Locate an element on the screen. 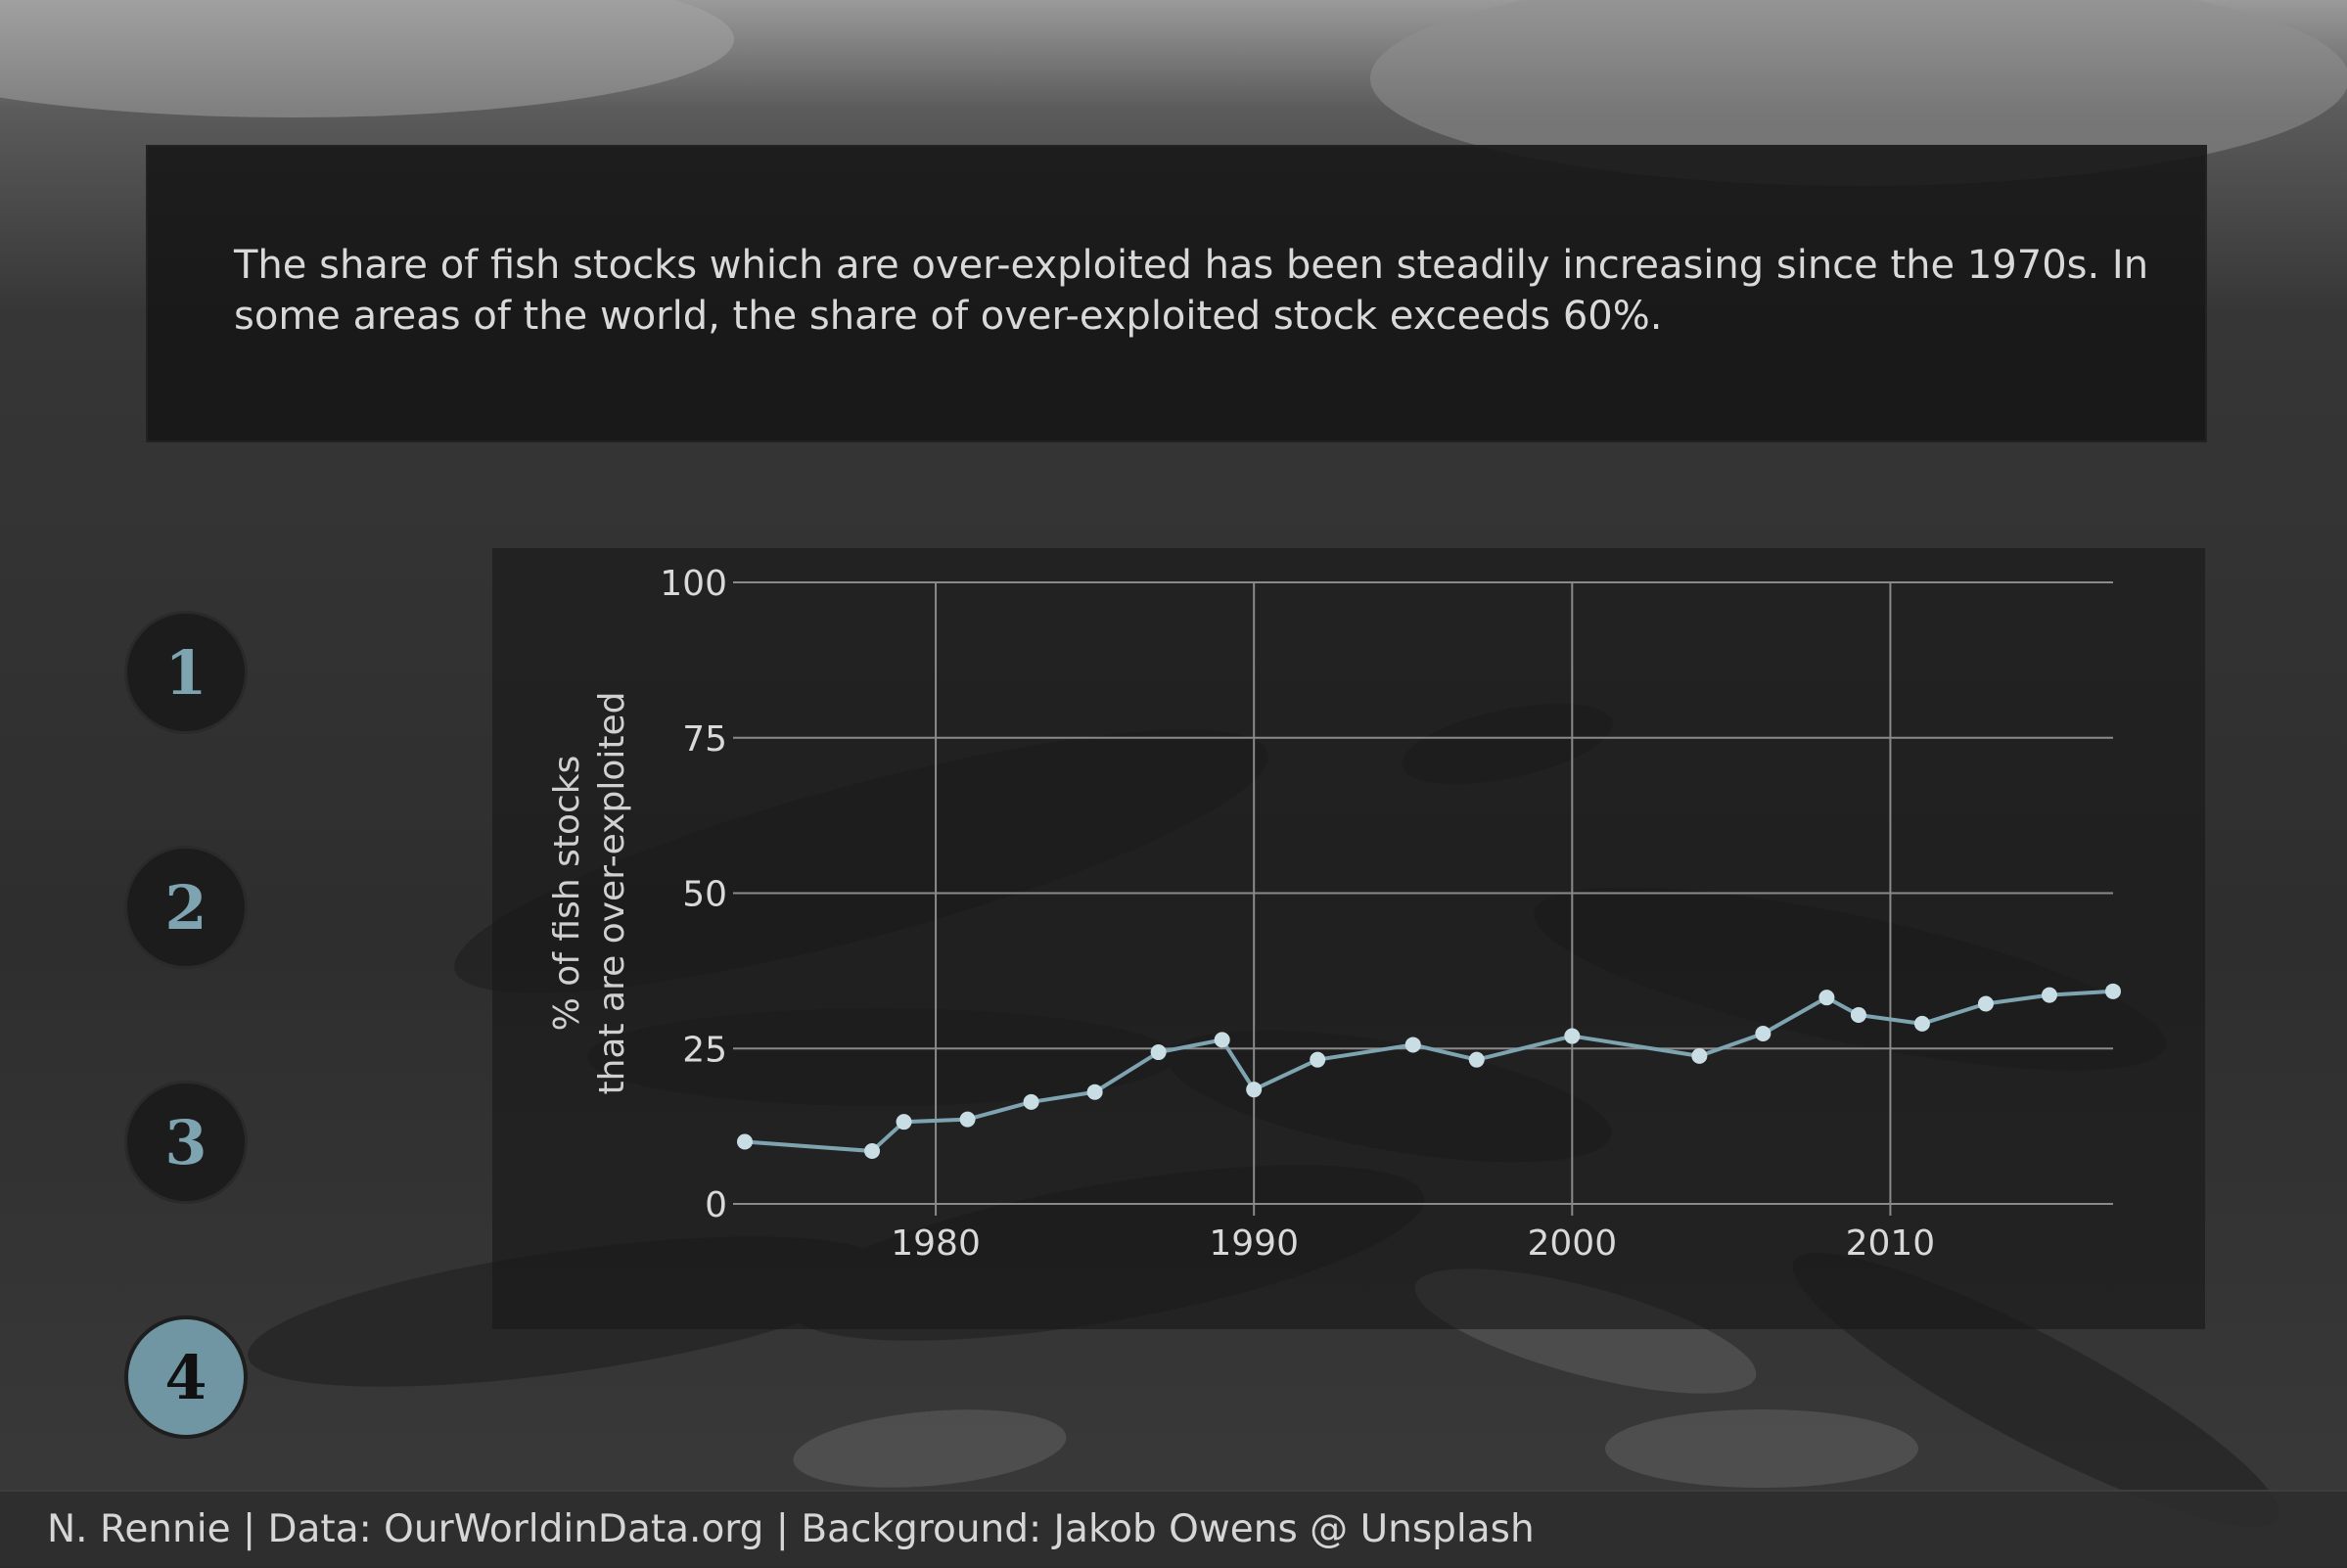 The height and width of the screenshot is (1568, 2347). step-1-label: 1 is located at coordinates (185, 672).